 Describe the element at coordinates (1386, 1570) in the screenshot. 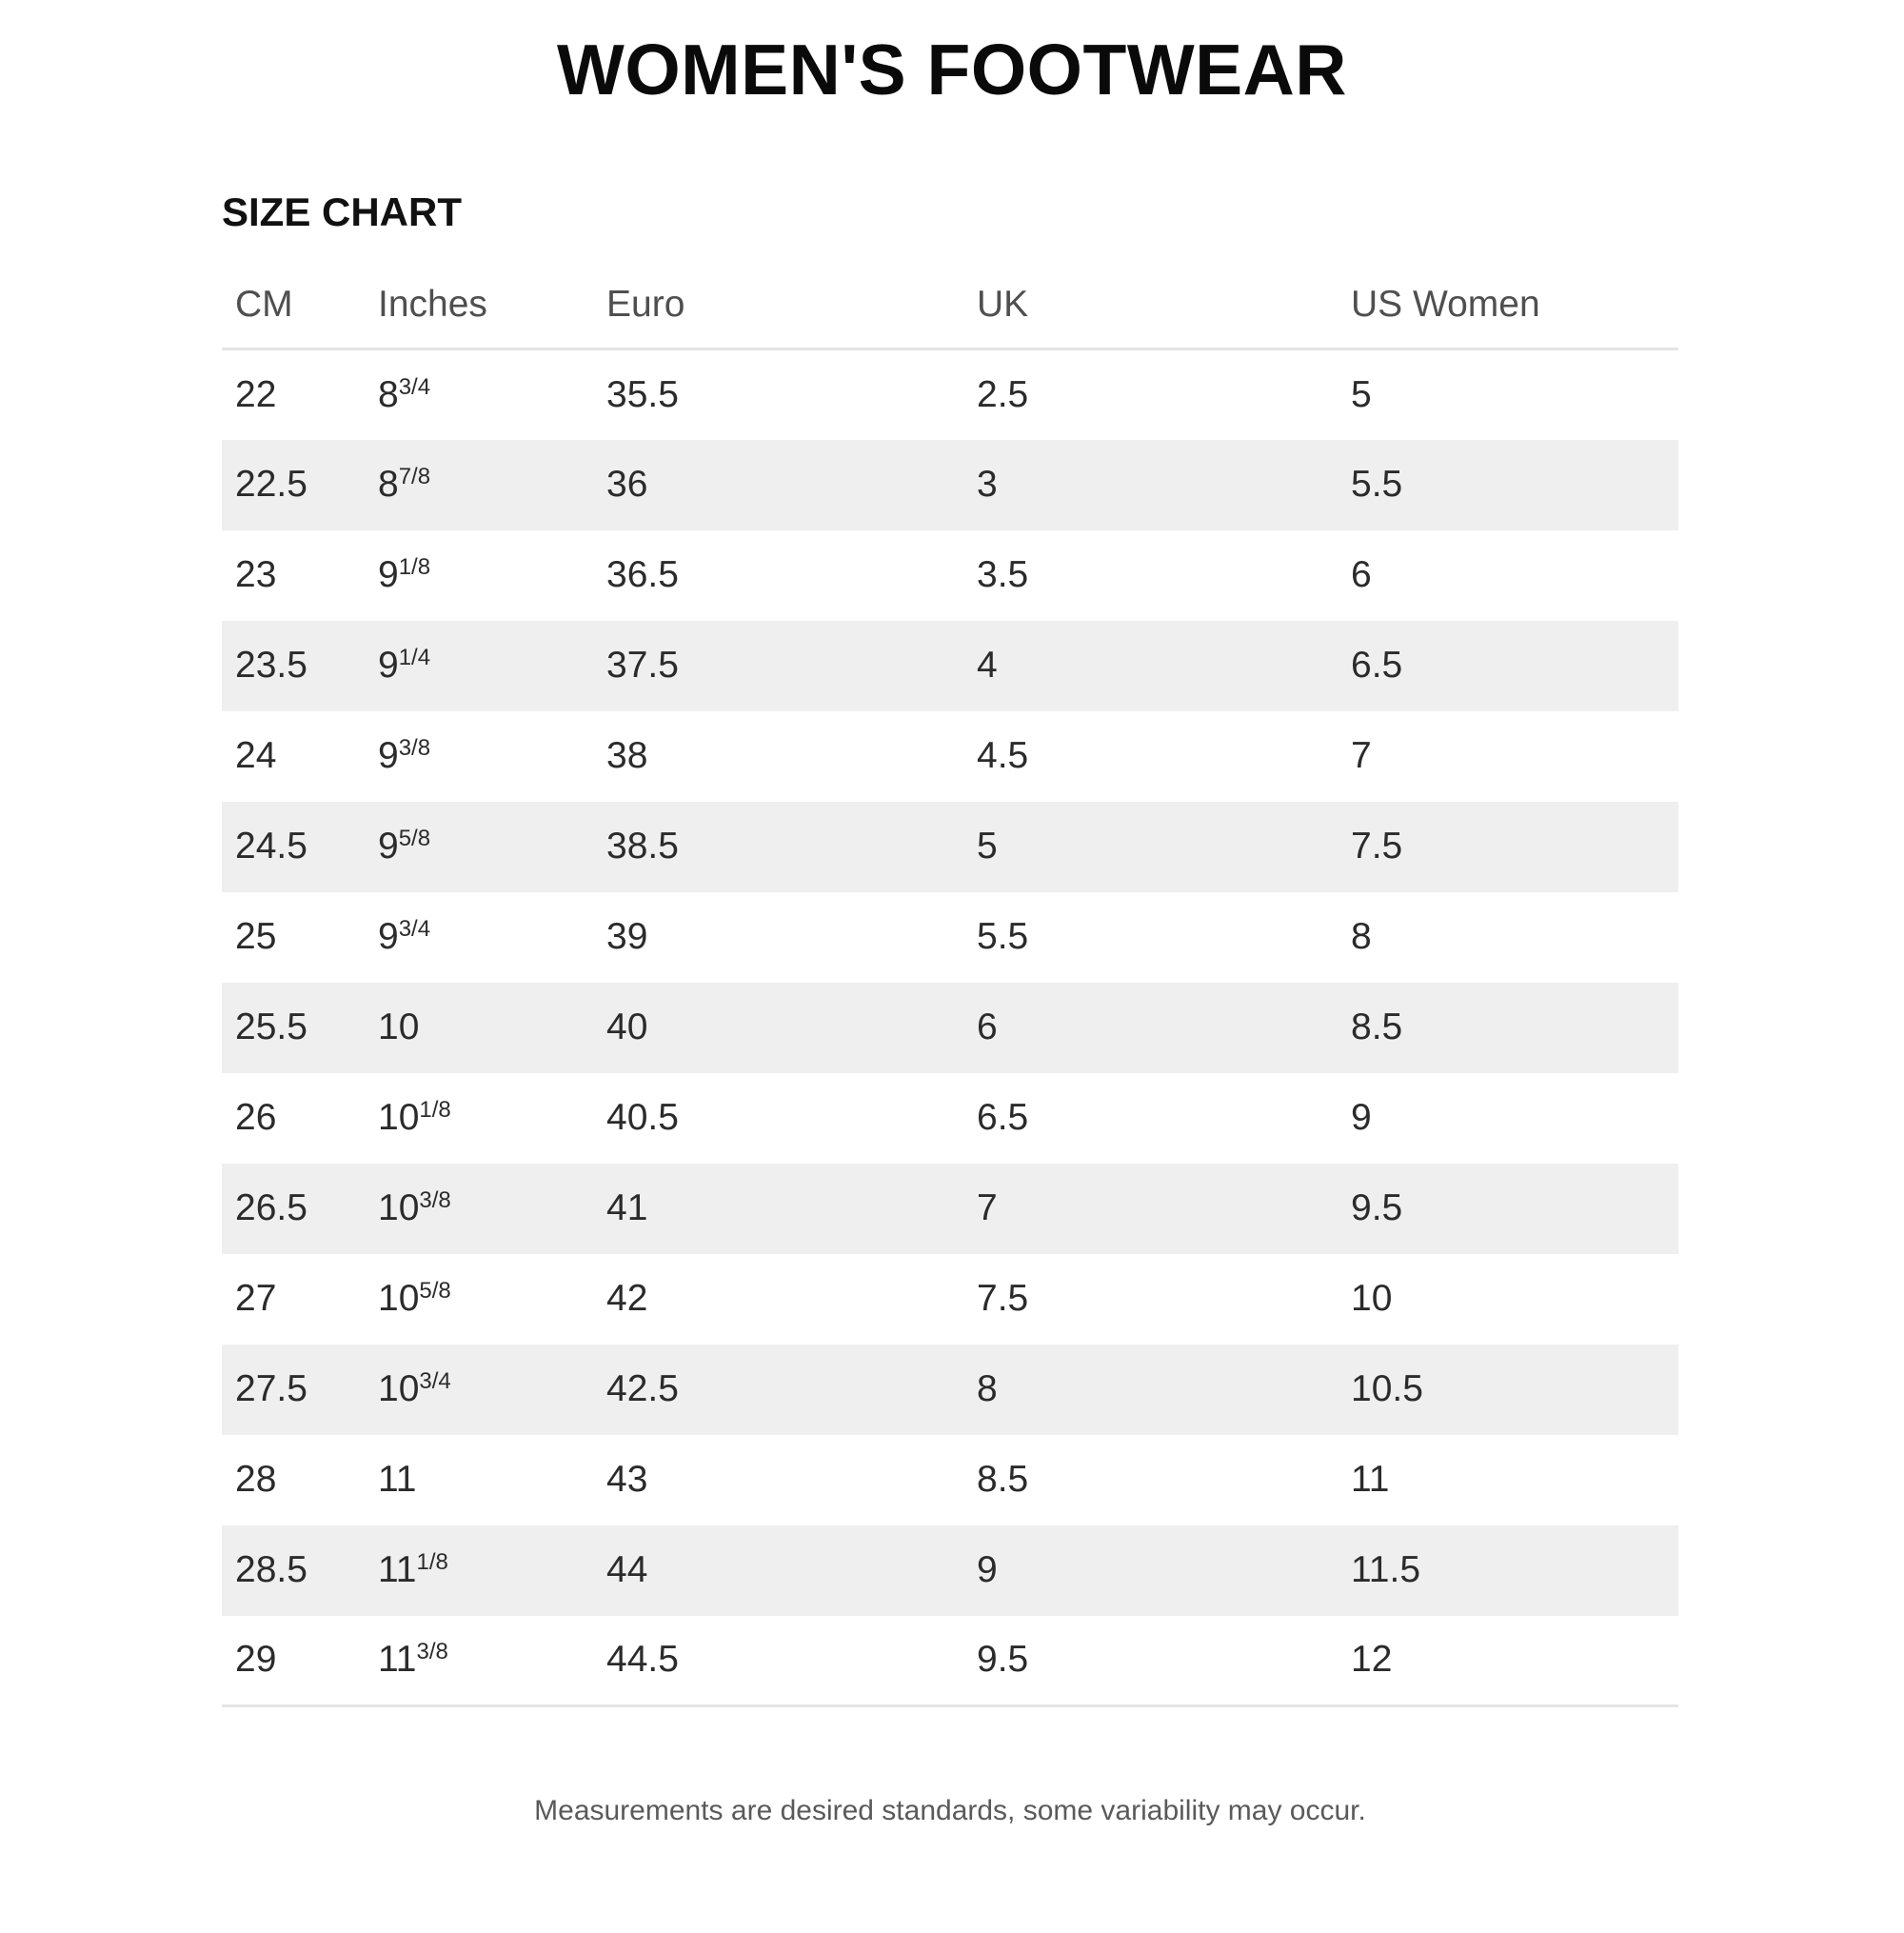

I see `cell-us-women: 11.5` at that location.